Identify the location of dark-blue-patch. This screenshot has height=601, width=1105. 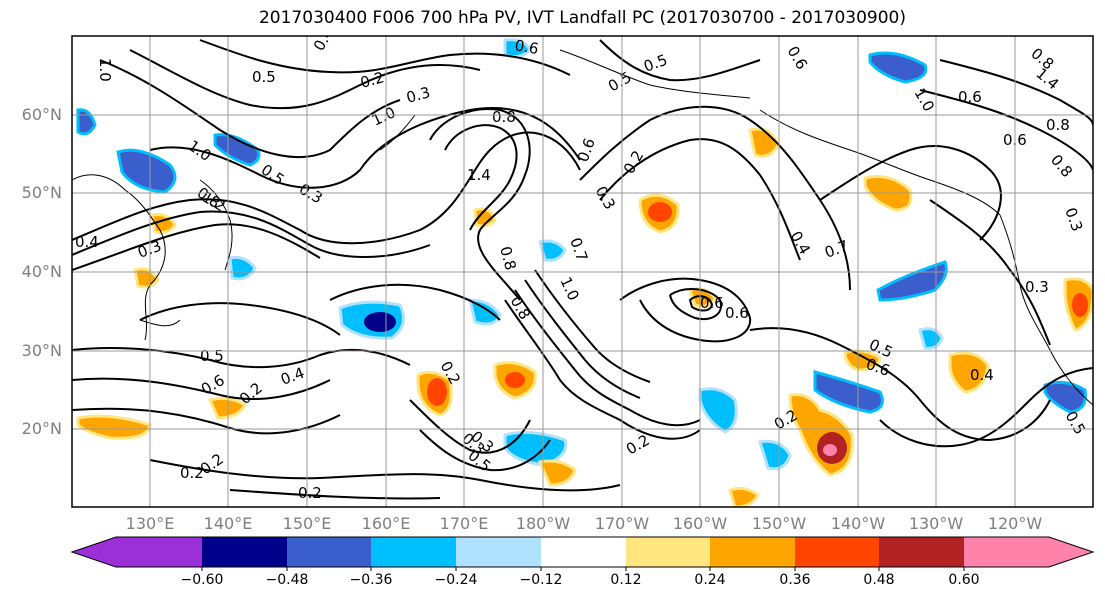
(380, 322).